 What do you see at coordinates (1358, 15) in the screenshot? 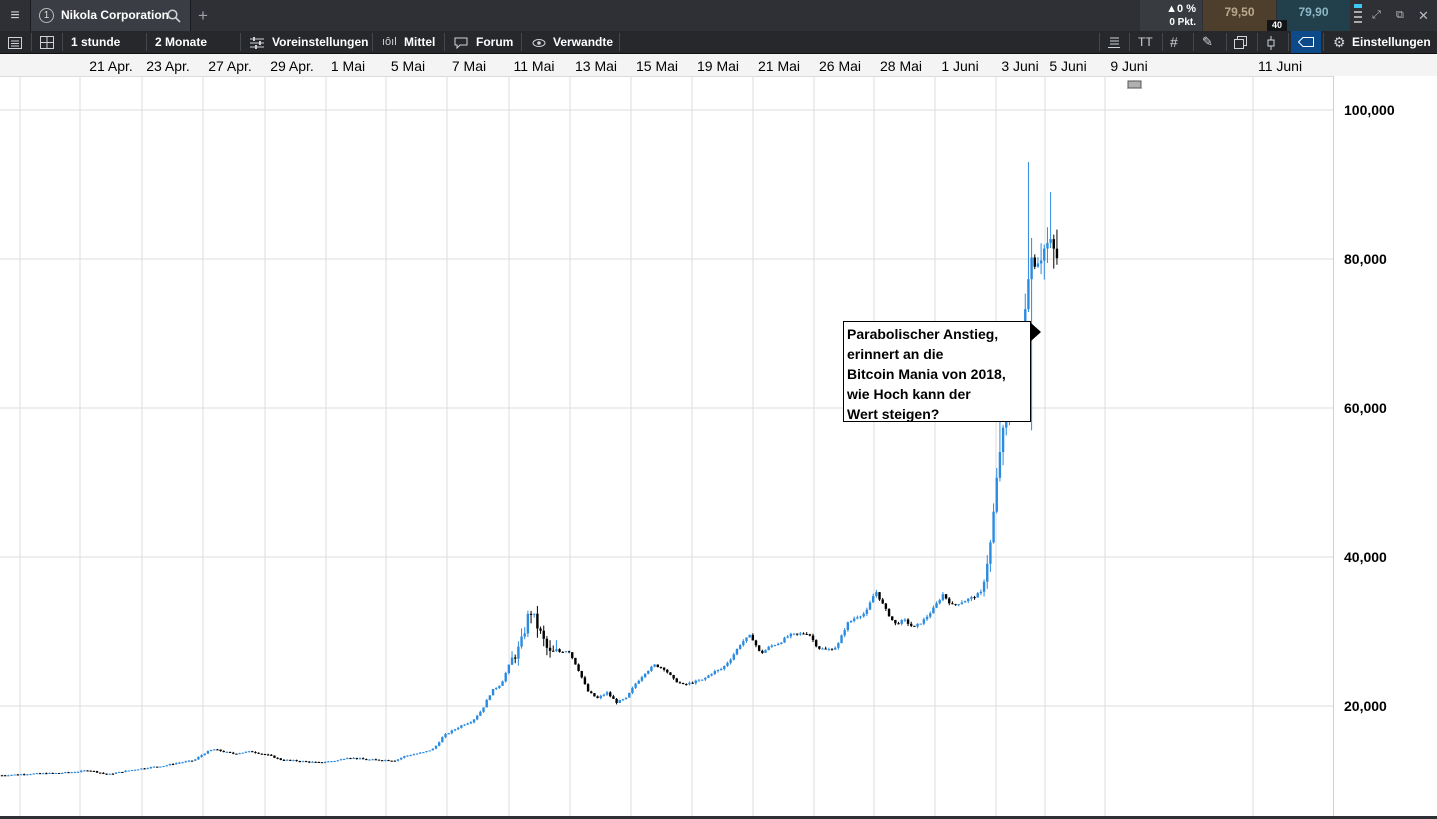
I see `link-color-icon` at bounding box center [1358, 15].